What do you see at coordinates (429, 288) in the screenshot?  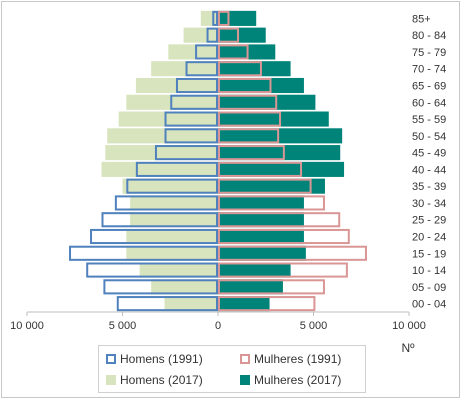 I see `y-tick-label: 05 - 09` at bounding box center [429, 288].